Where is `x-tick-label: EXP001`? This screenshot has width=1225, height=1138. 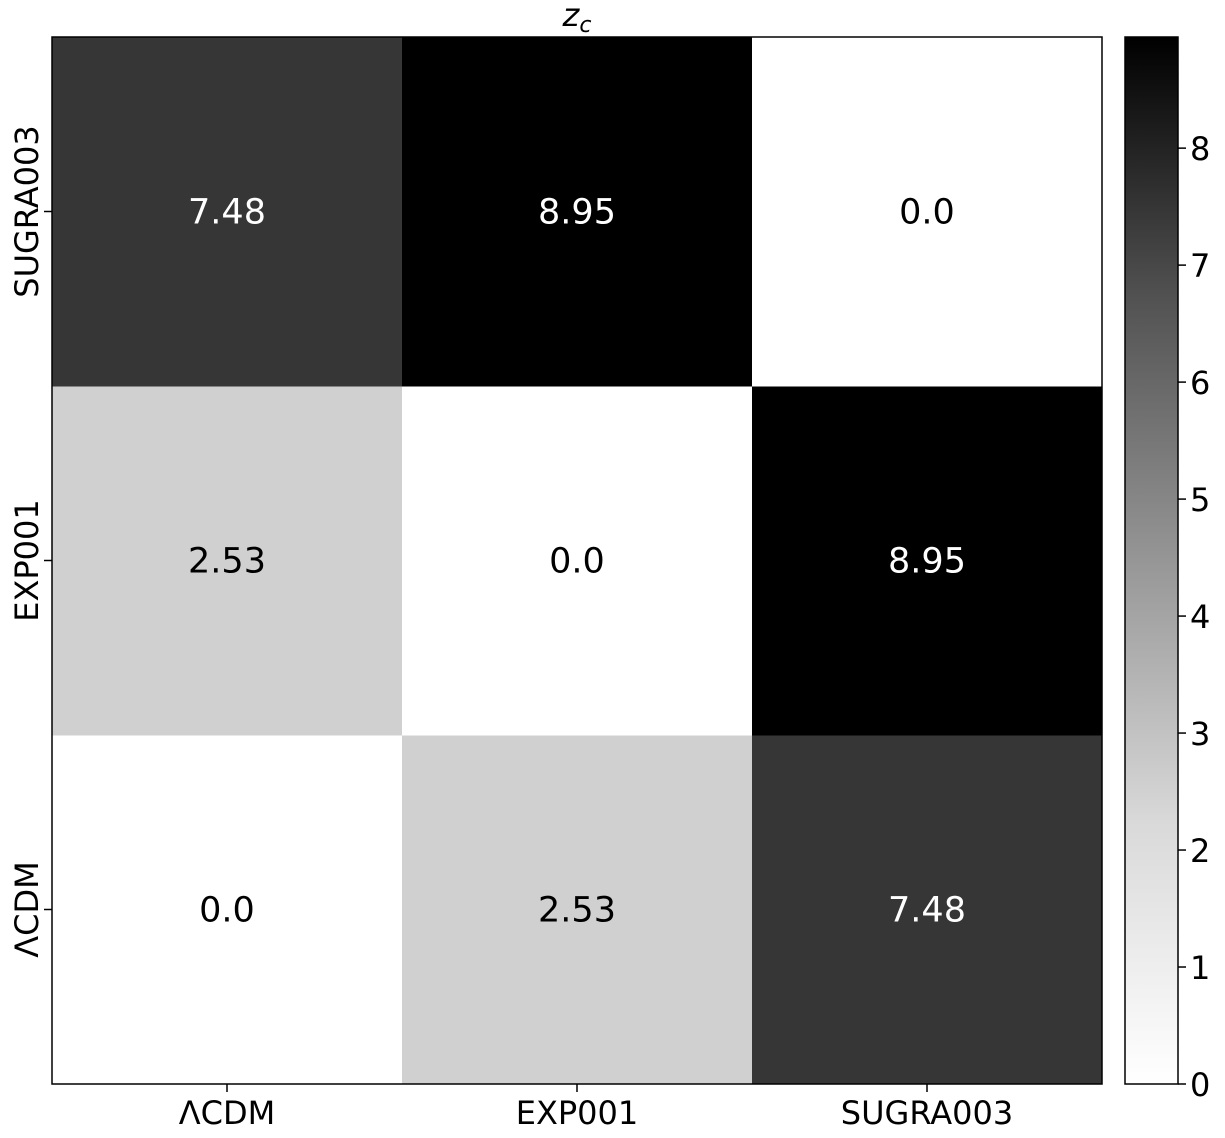
x-tick-label: EXP001 is located at coordinates (577, 1113).